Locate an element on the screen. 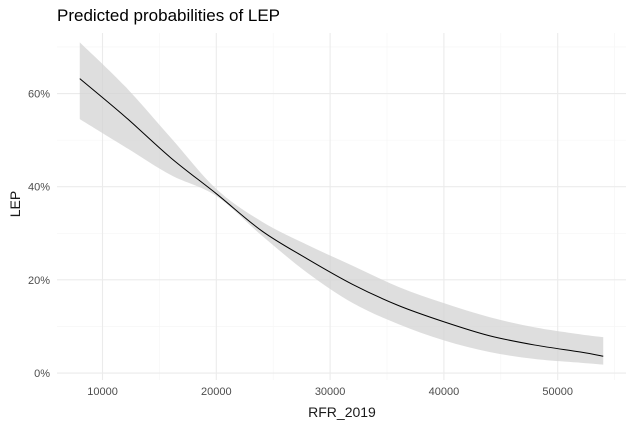  y-tick-label: 40% is located at coordinates (39, 188).